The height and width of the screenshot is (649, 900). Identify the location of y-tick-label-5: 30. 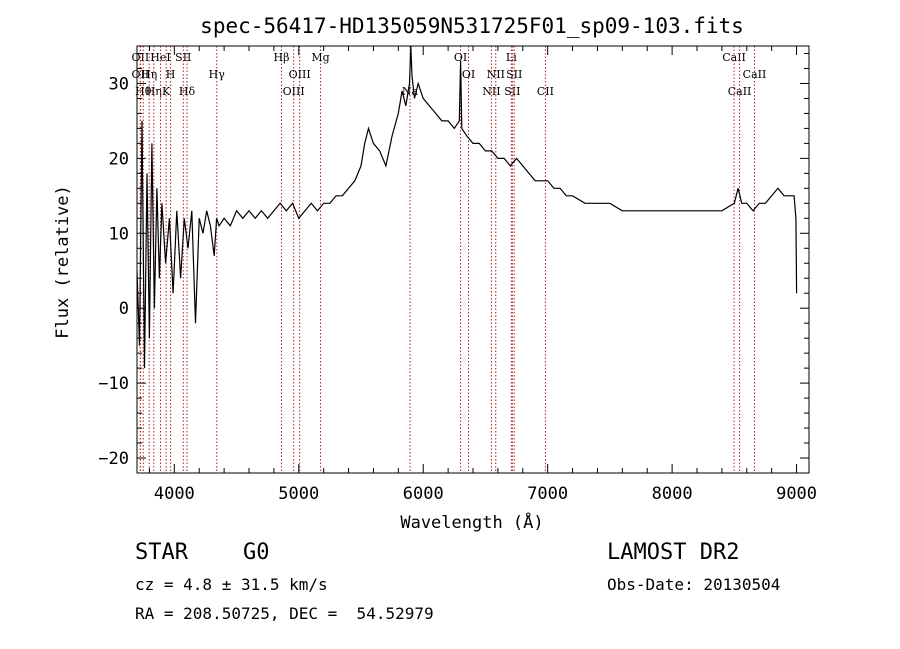
(119, 84).